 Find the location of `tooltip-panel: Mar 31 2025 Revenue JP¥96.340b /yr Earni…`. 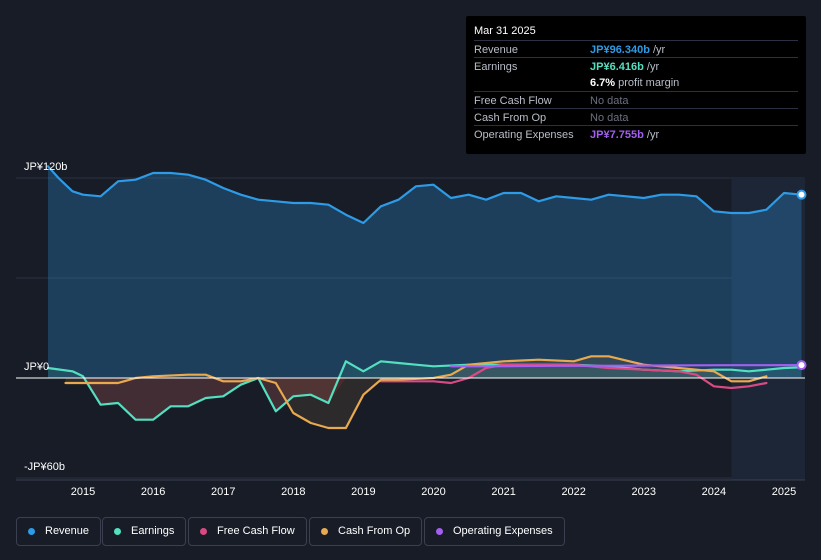

tooltip-panel: Mar 31 2025 Revenue JP¥96.340b /yr Earni… is located at coordinates (636, 85).